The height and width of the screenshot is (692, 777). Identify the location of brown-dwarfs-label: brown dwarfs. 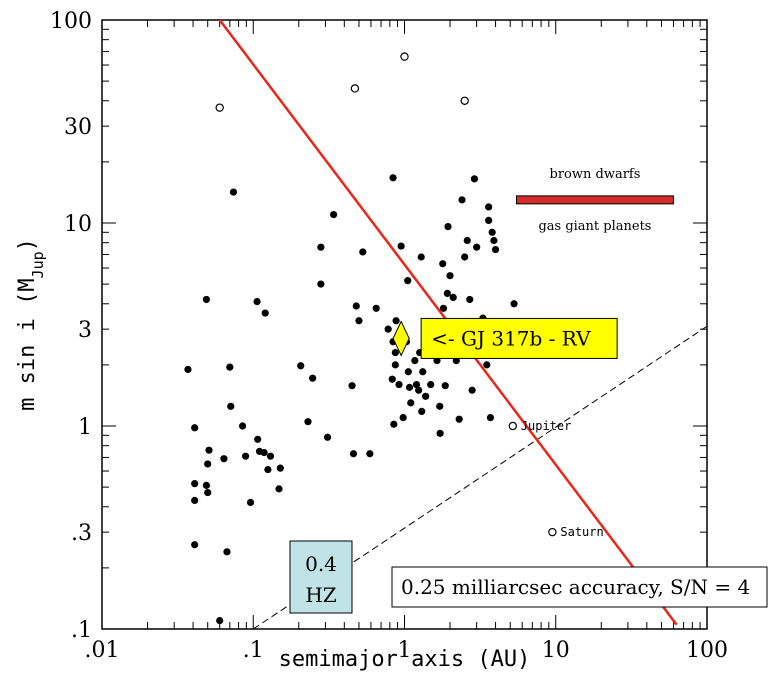
(595, 174).